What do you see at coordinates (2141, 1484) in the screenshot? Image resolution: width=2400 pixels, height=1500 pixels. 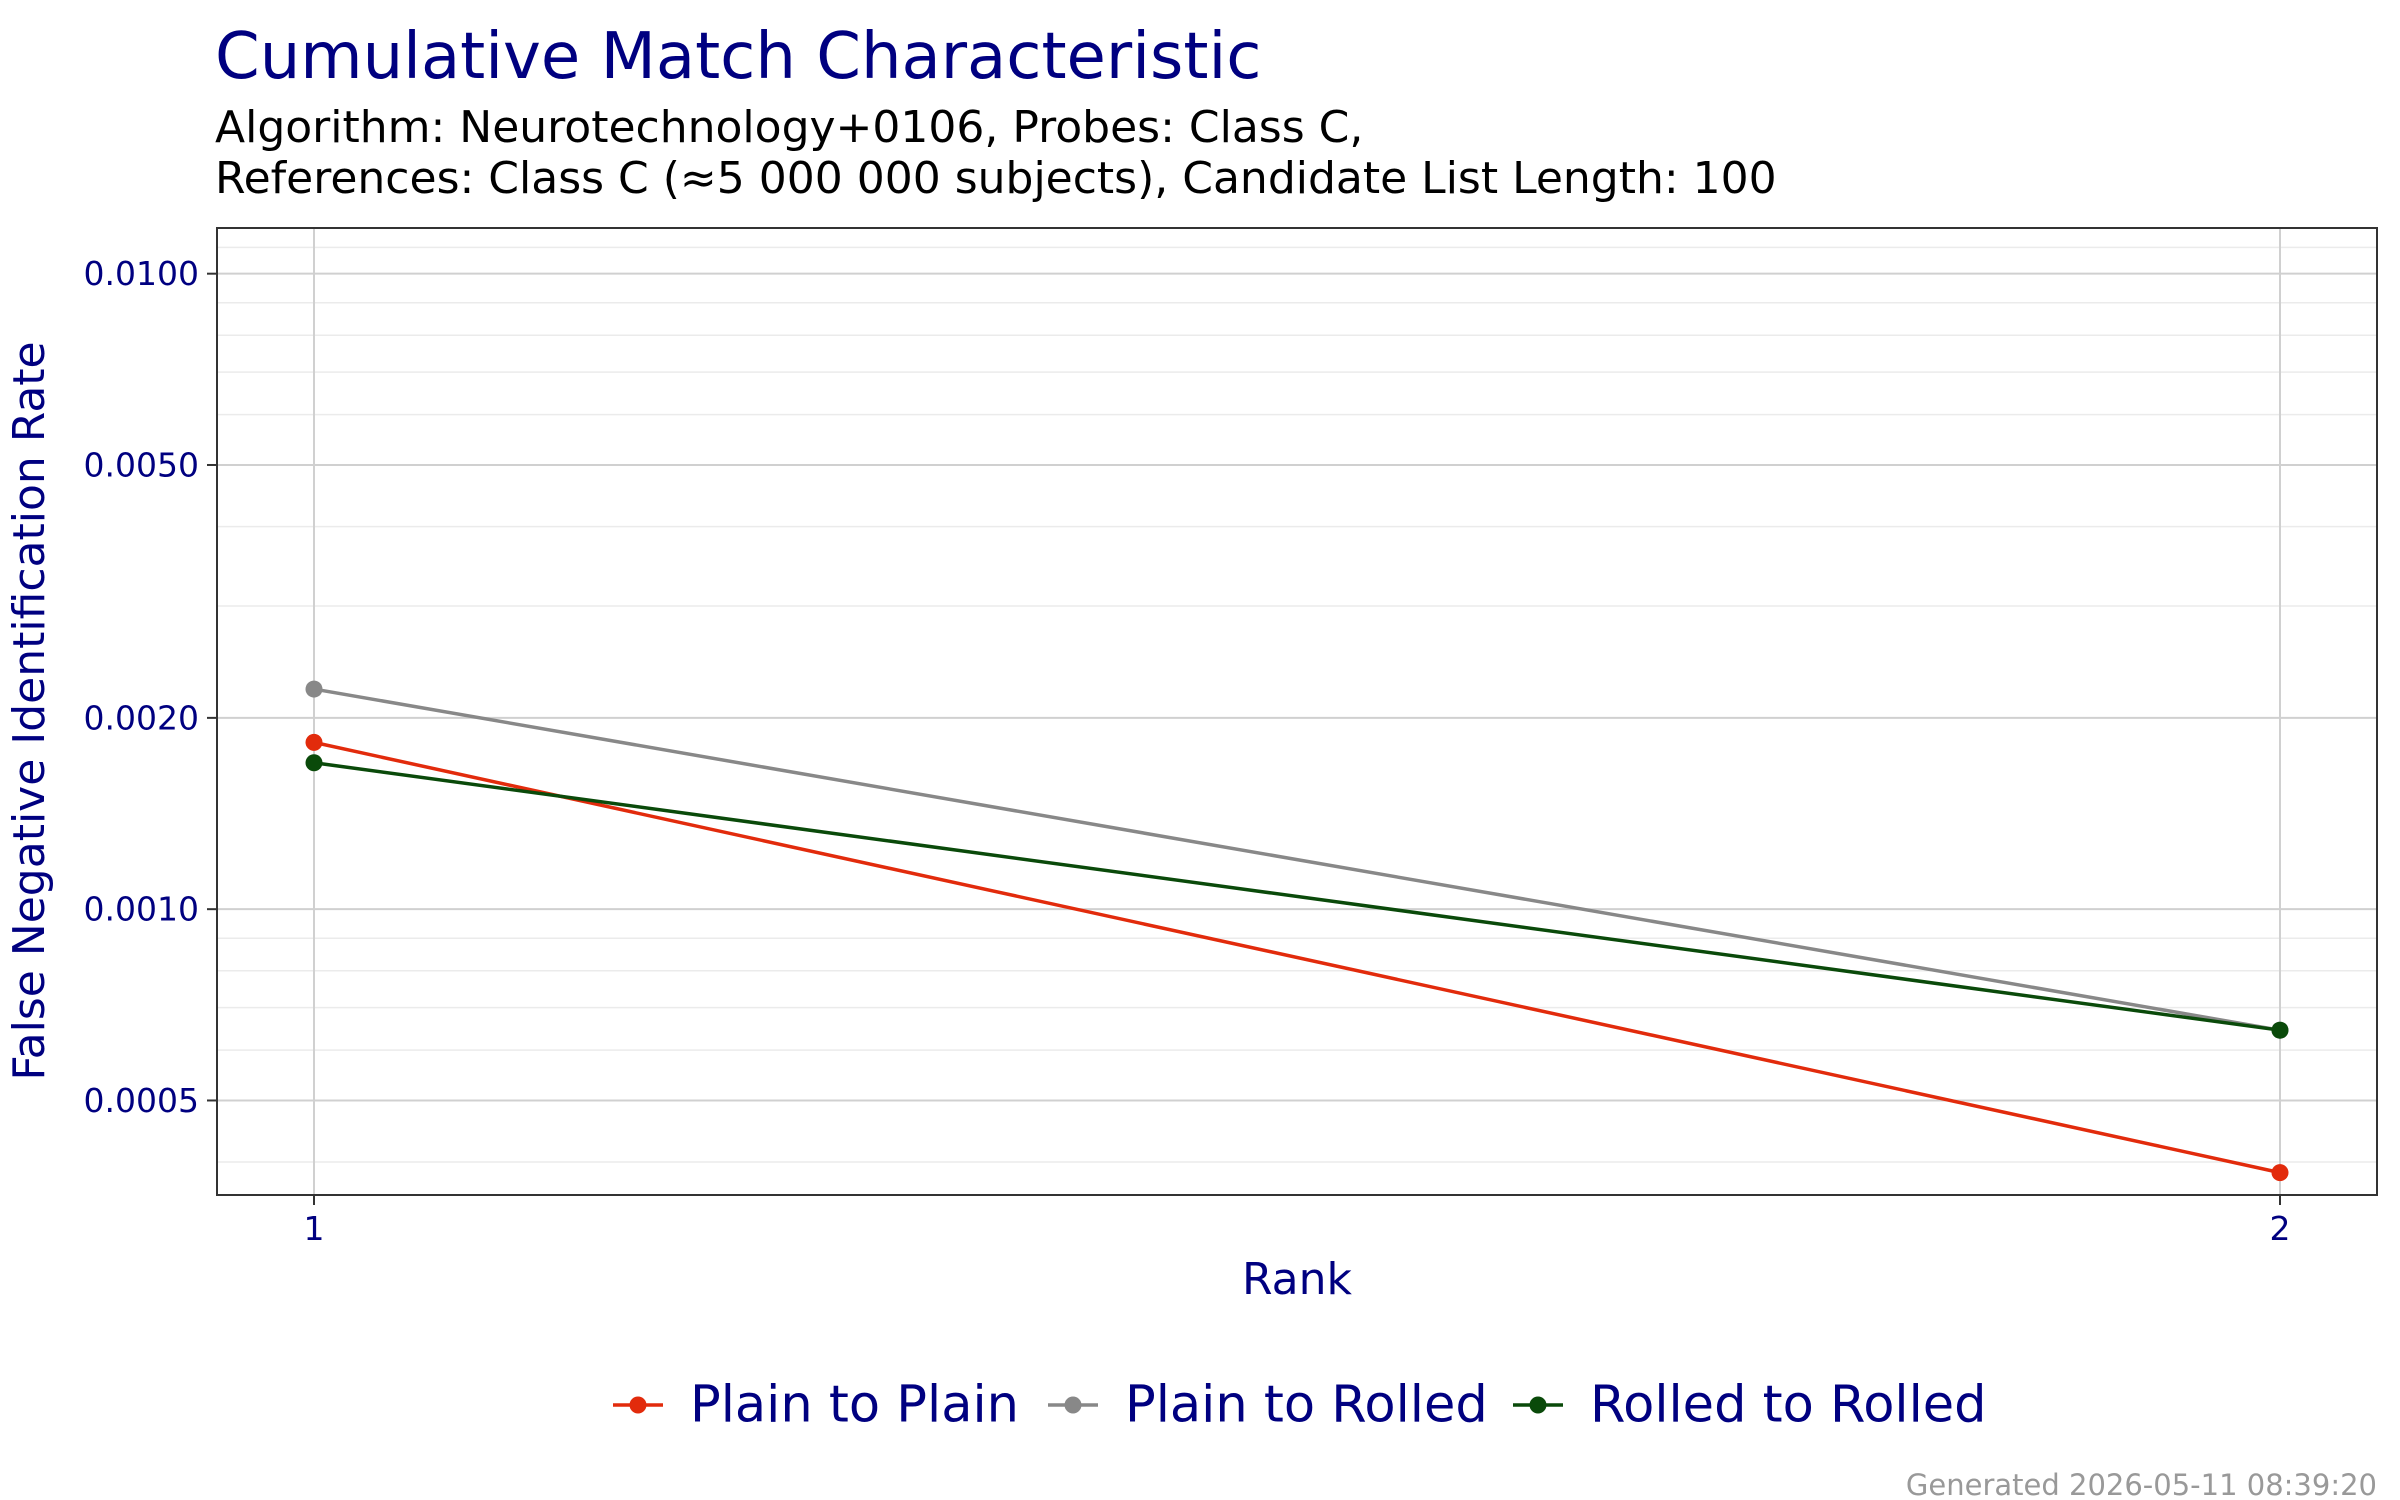 I see `generated-timestamp: Generated 2026-05-11 08:39:20` at bounding box center [2141, 1484].